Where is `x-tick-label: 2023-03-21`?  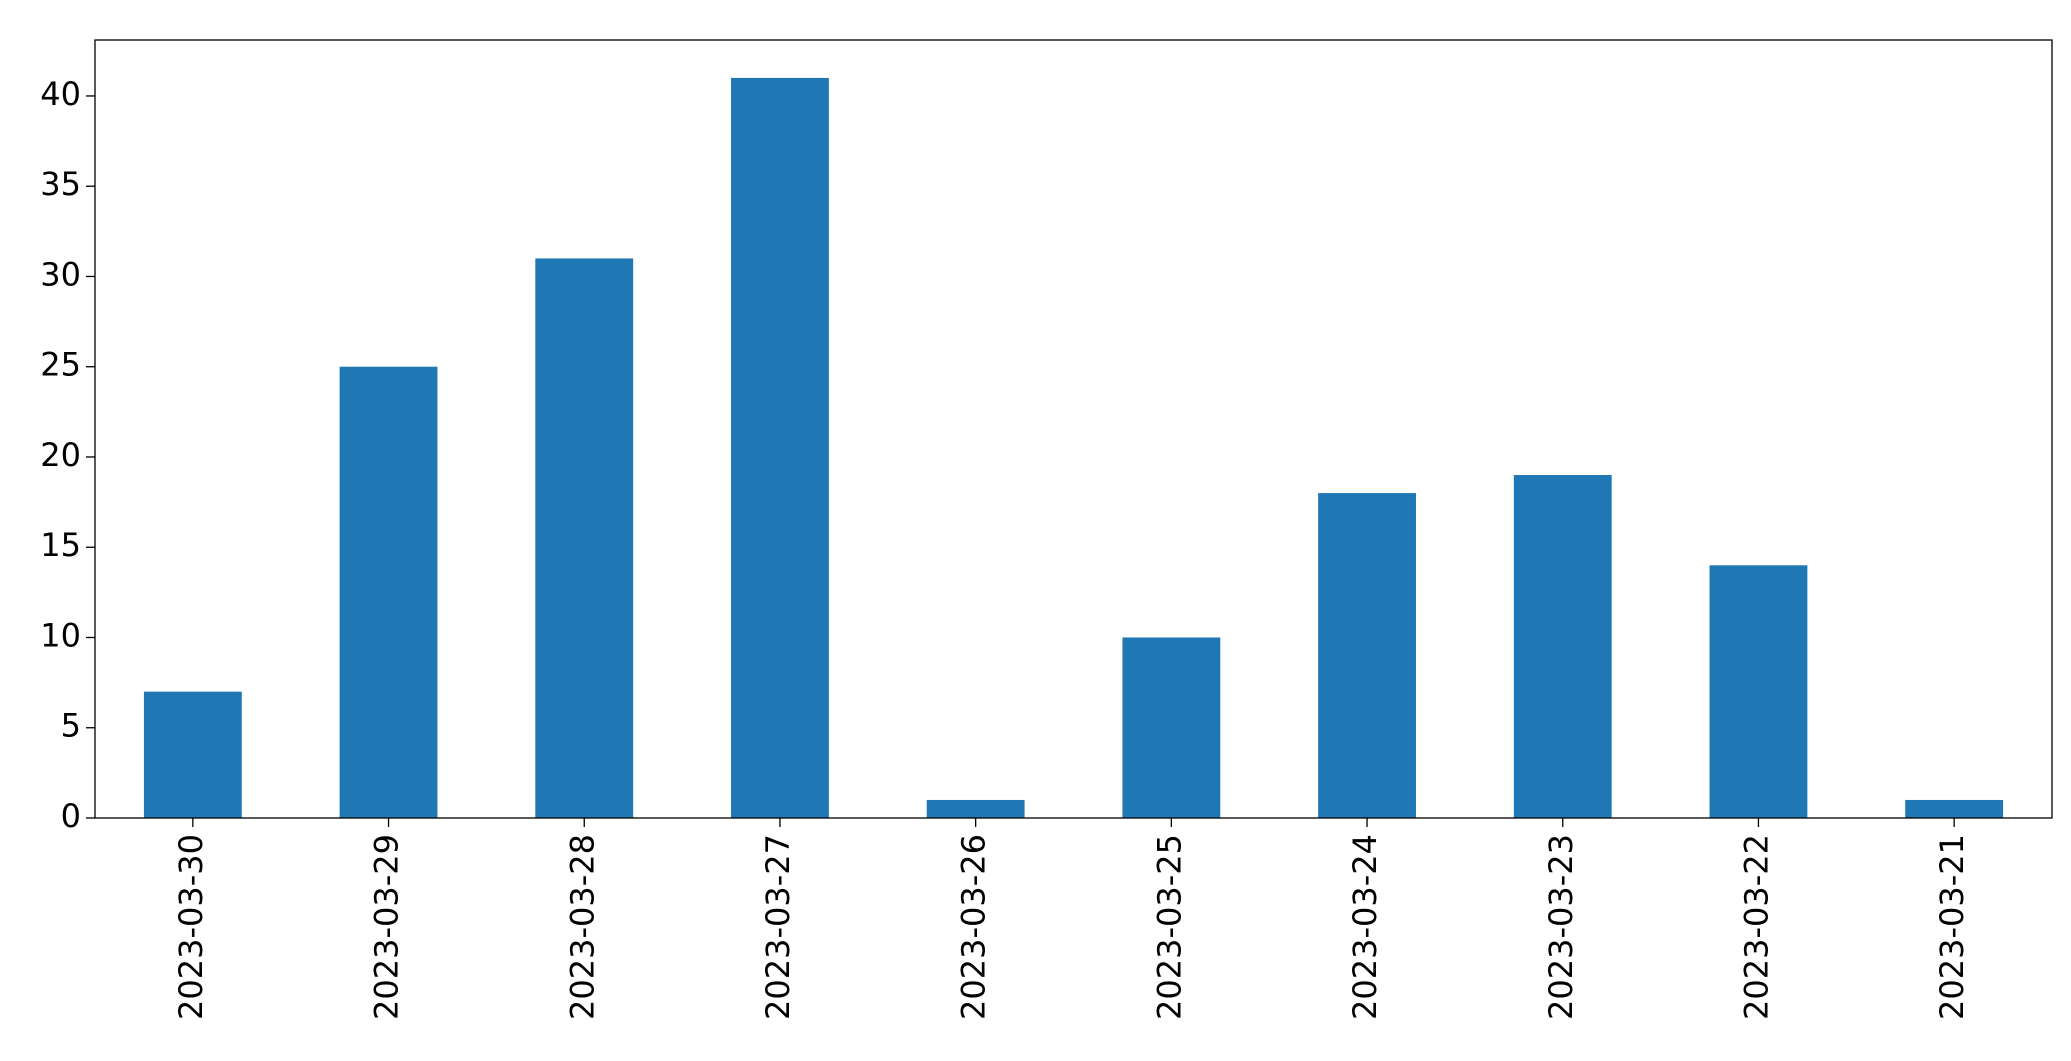 x-tick-label: 2023-03-21 is located at coordinates (1952, 927).